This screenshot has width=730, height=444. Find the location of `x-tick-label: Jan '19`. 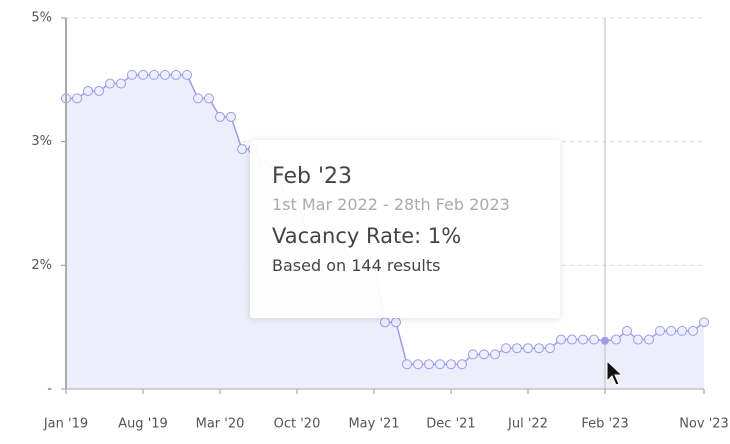

x-tick-label: Jan '19 is located at coordinates (65, 424).